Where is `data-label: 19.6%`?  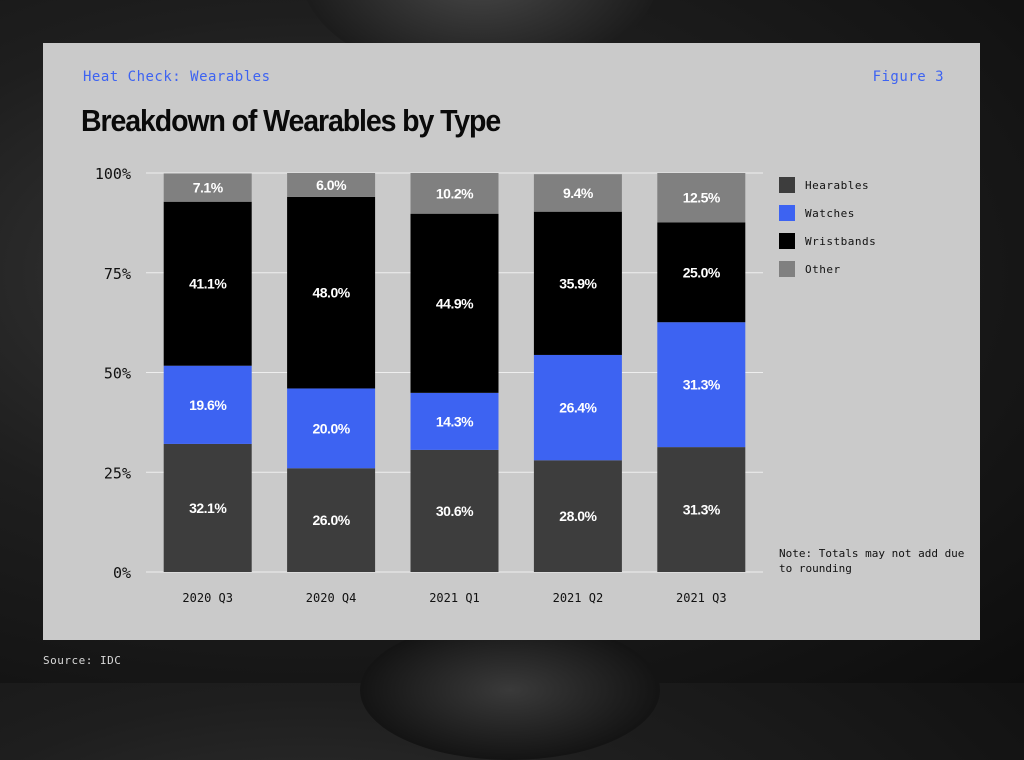
data-label: 19.6% is located at coordinates (208, 405).